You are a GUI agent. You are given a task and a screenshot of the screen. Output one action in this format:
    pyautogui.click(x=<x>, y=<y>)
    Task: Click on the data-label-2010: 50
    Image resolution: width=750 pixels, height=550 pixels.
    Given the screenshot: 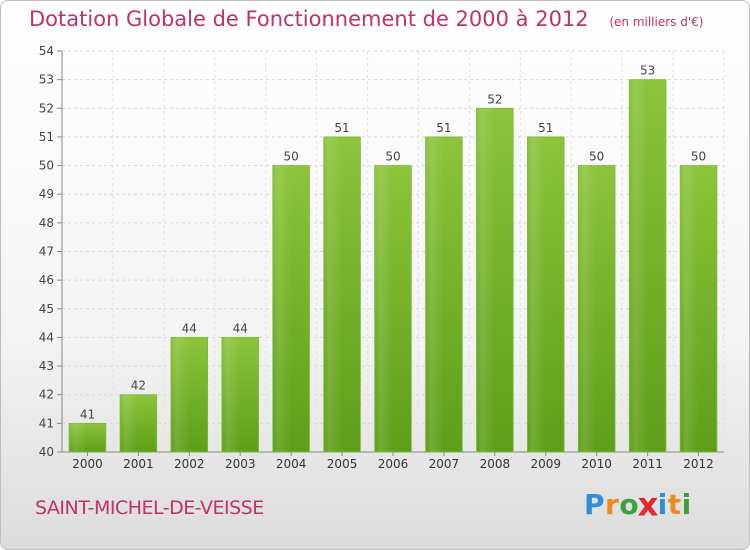 What is the action you would take?
    pyautogui.click(x=596, y=157)
    